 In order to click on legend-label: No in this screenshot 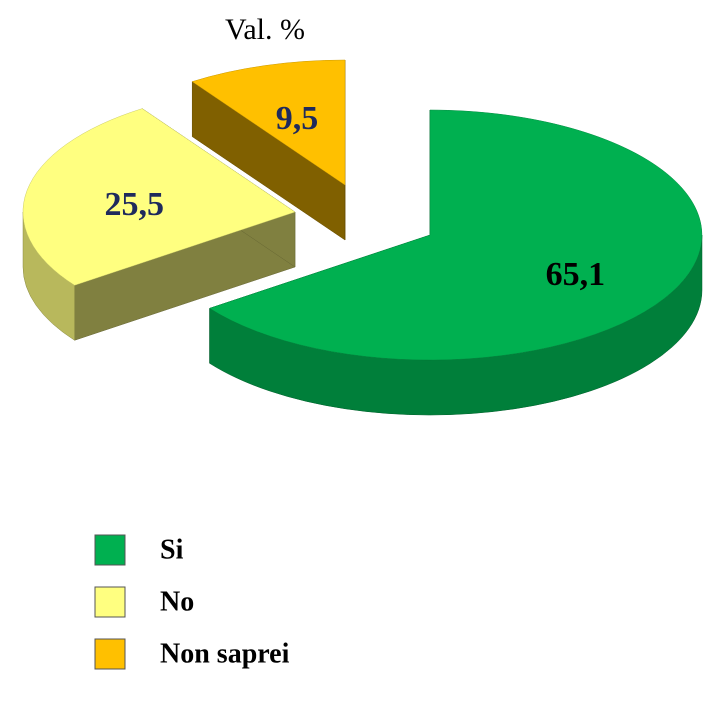, I will do `click(177, 601)`.